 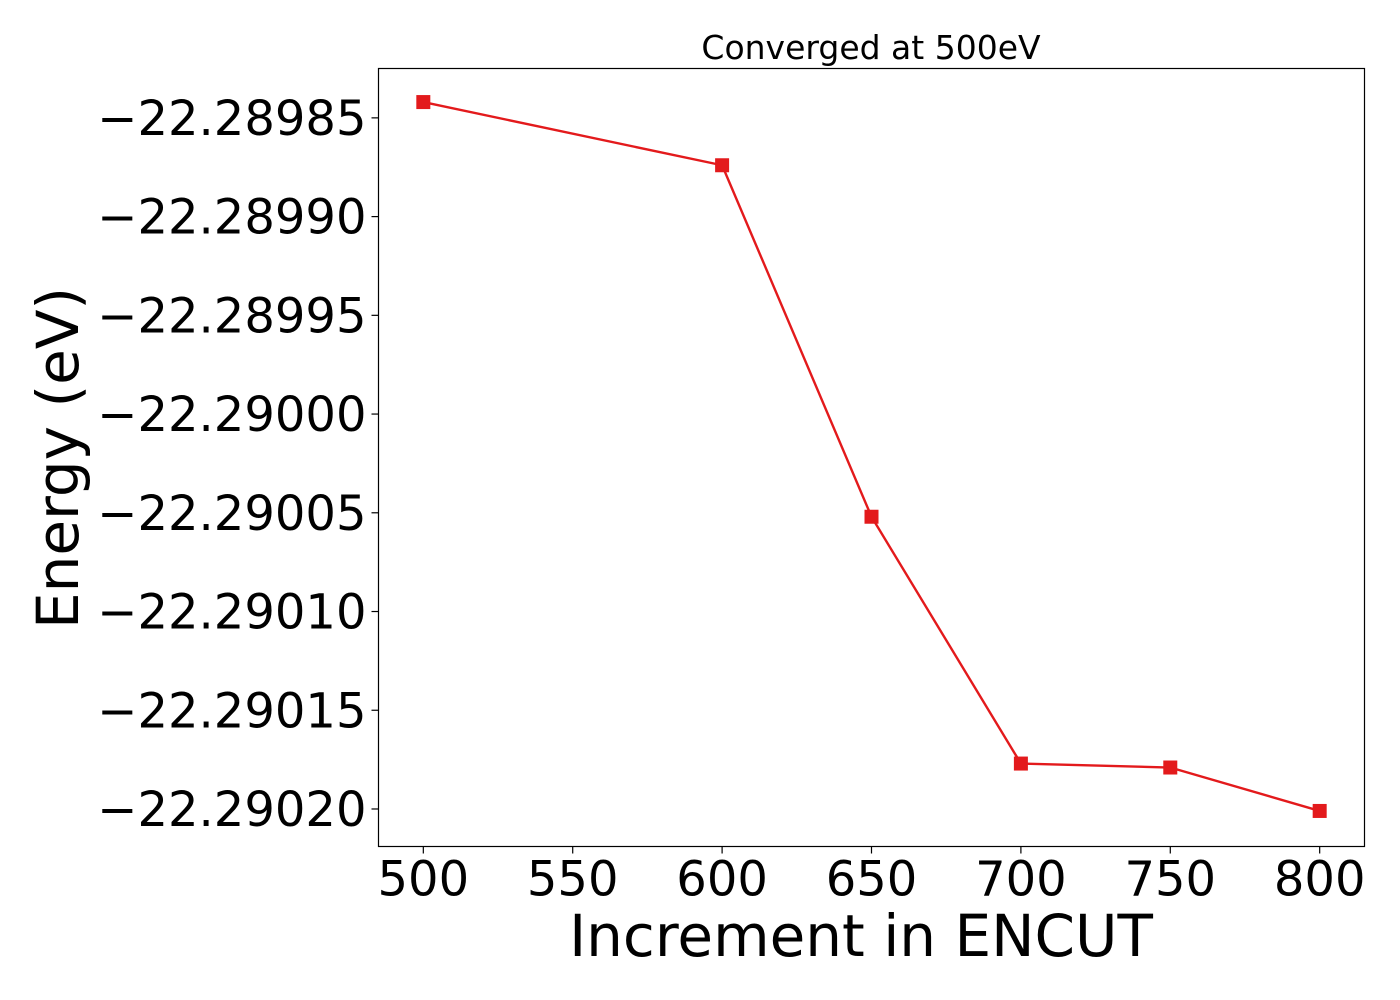 I want to click on x-tick-label: 550, so click(x=573, y=880).